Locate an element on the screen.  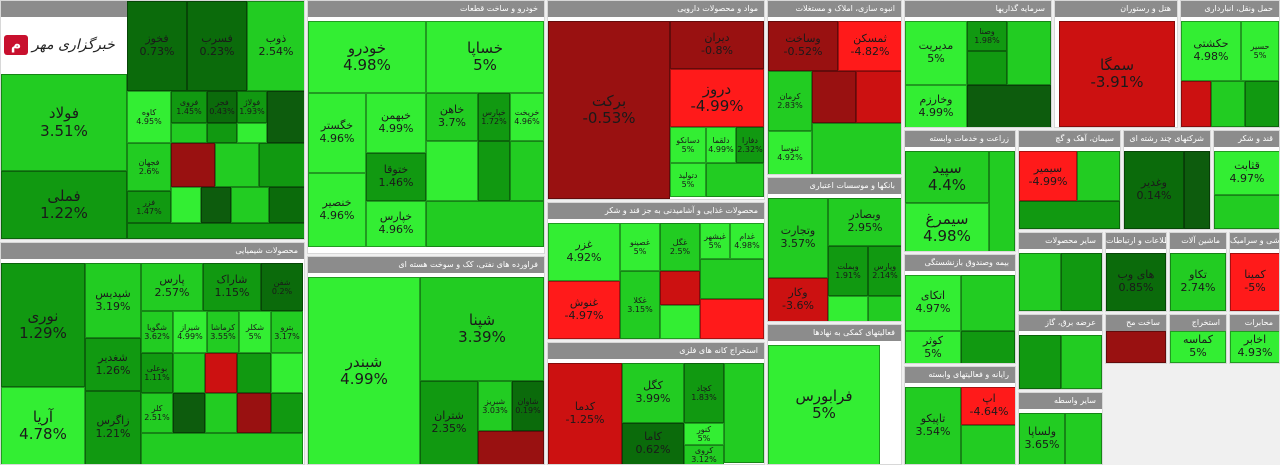
stock-tile: غبشهر 5% is located at coordinates (715, 241).